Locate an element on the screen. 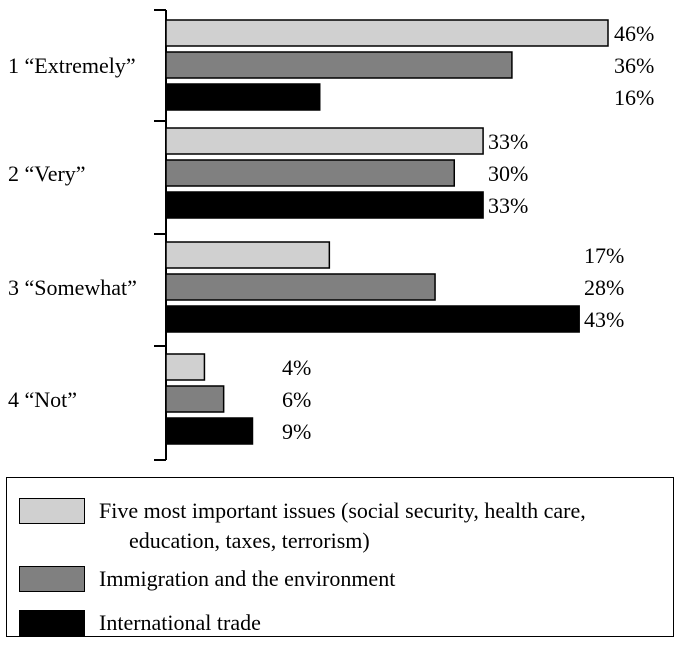 The width and height of the screenshot is (684, 646). legend-label-immigration: Immigration and the environment is located at coordinates (247, 578).